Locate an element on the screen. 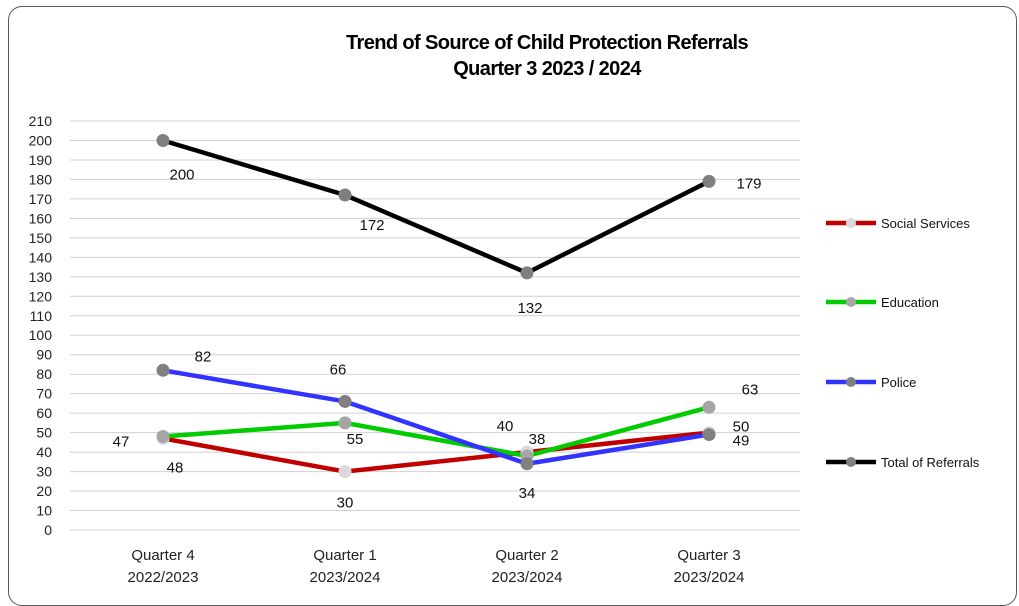  x-tick-label: Quarter 4 is located at coordinates (162, 555).